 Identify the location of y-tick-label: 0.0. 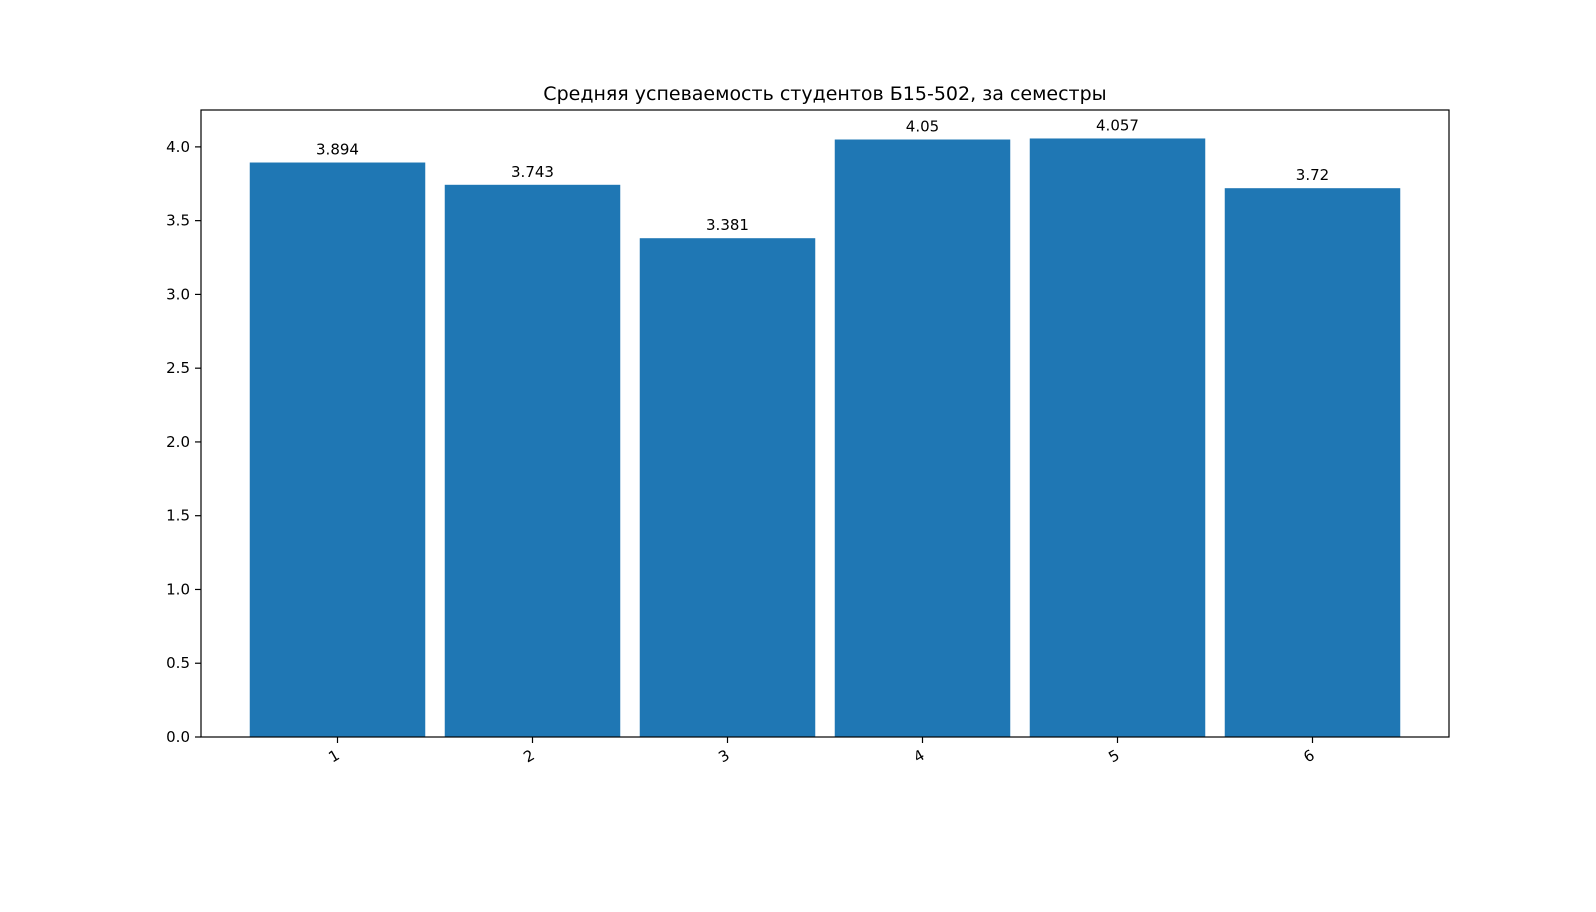
(178, 737).